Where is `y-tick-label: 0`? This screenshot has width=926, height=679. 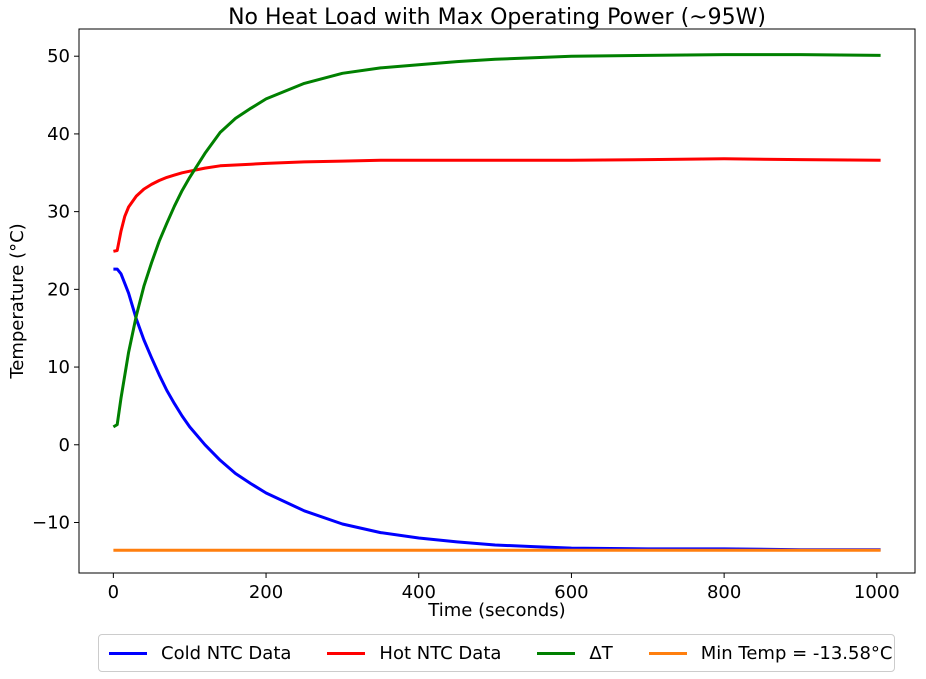 y-tick-label: 0 is located at coordinates (64, 445).